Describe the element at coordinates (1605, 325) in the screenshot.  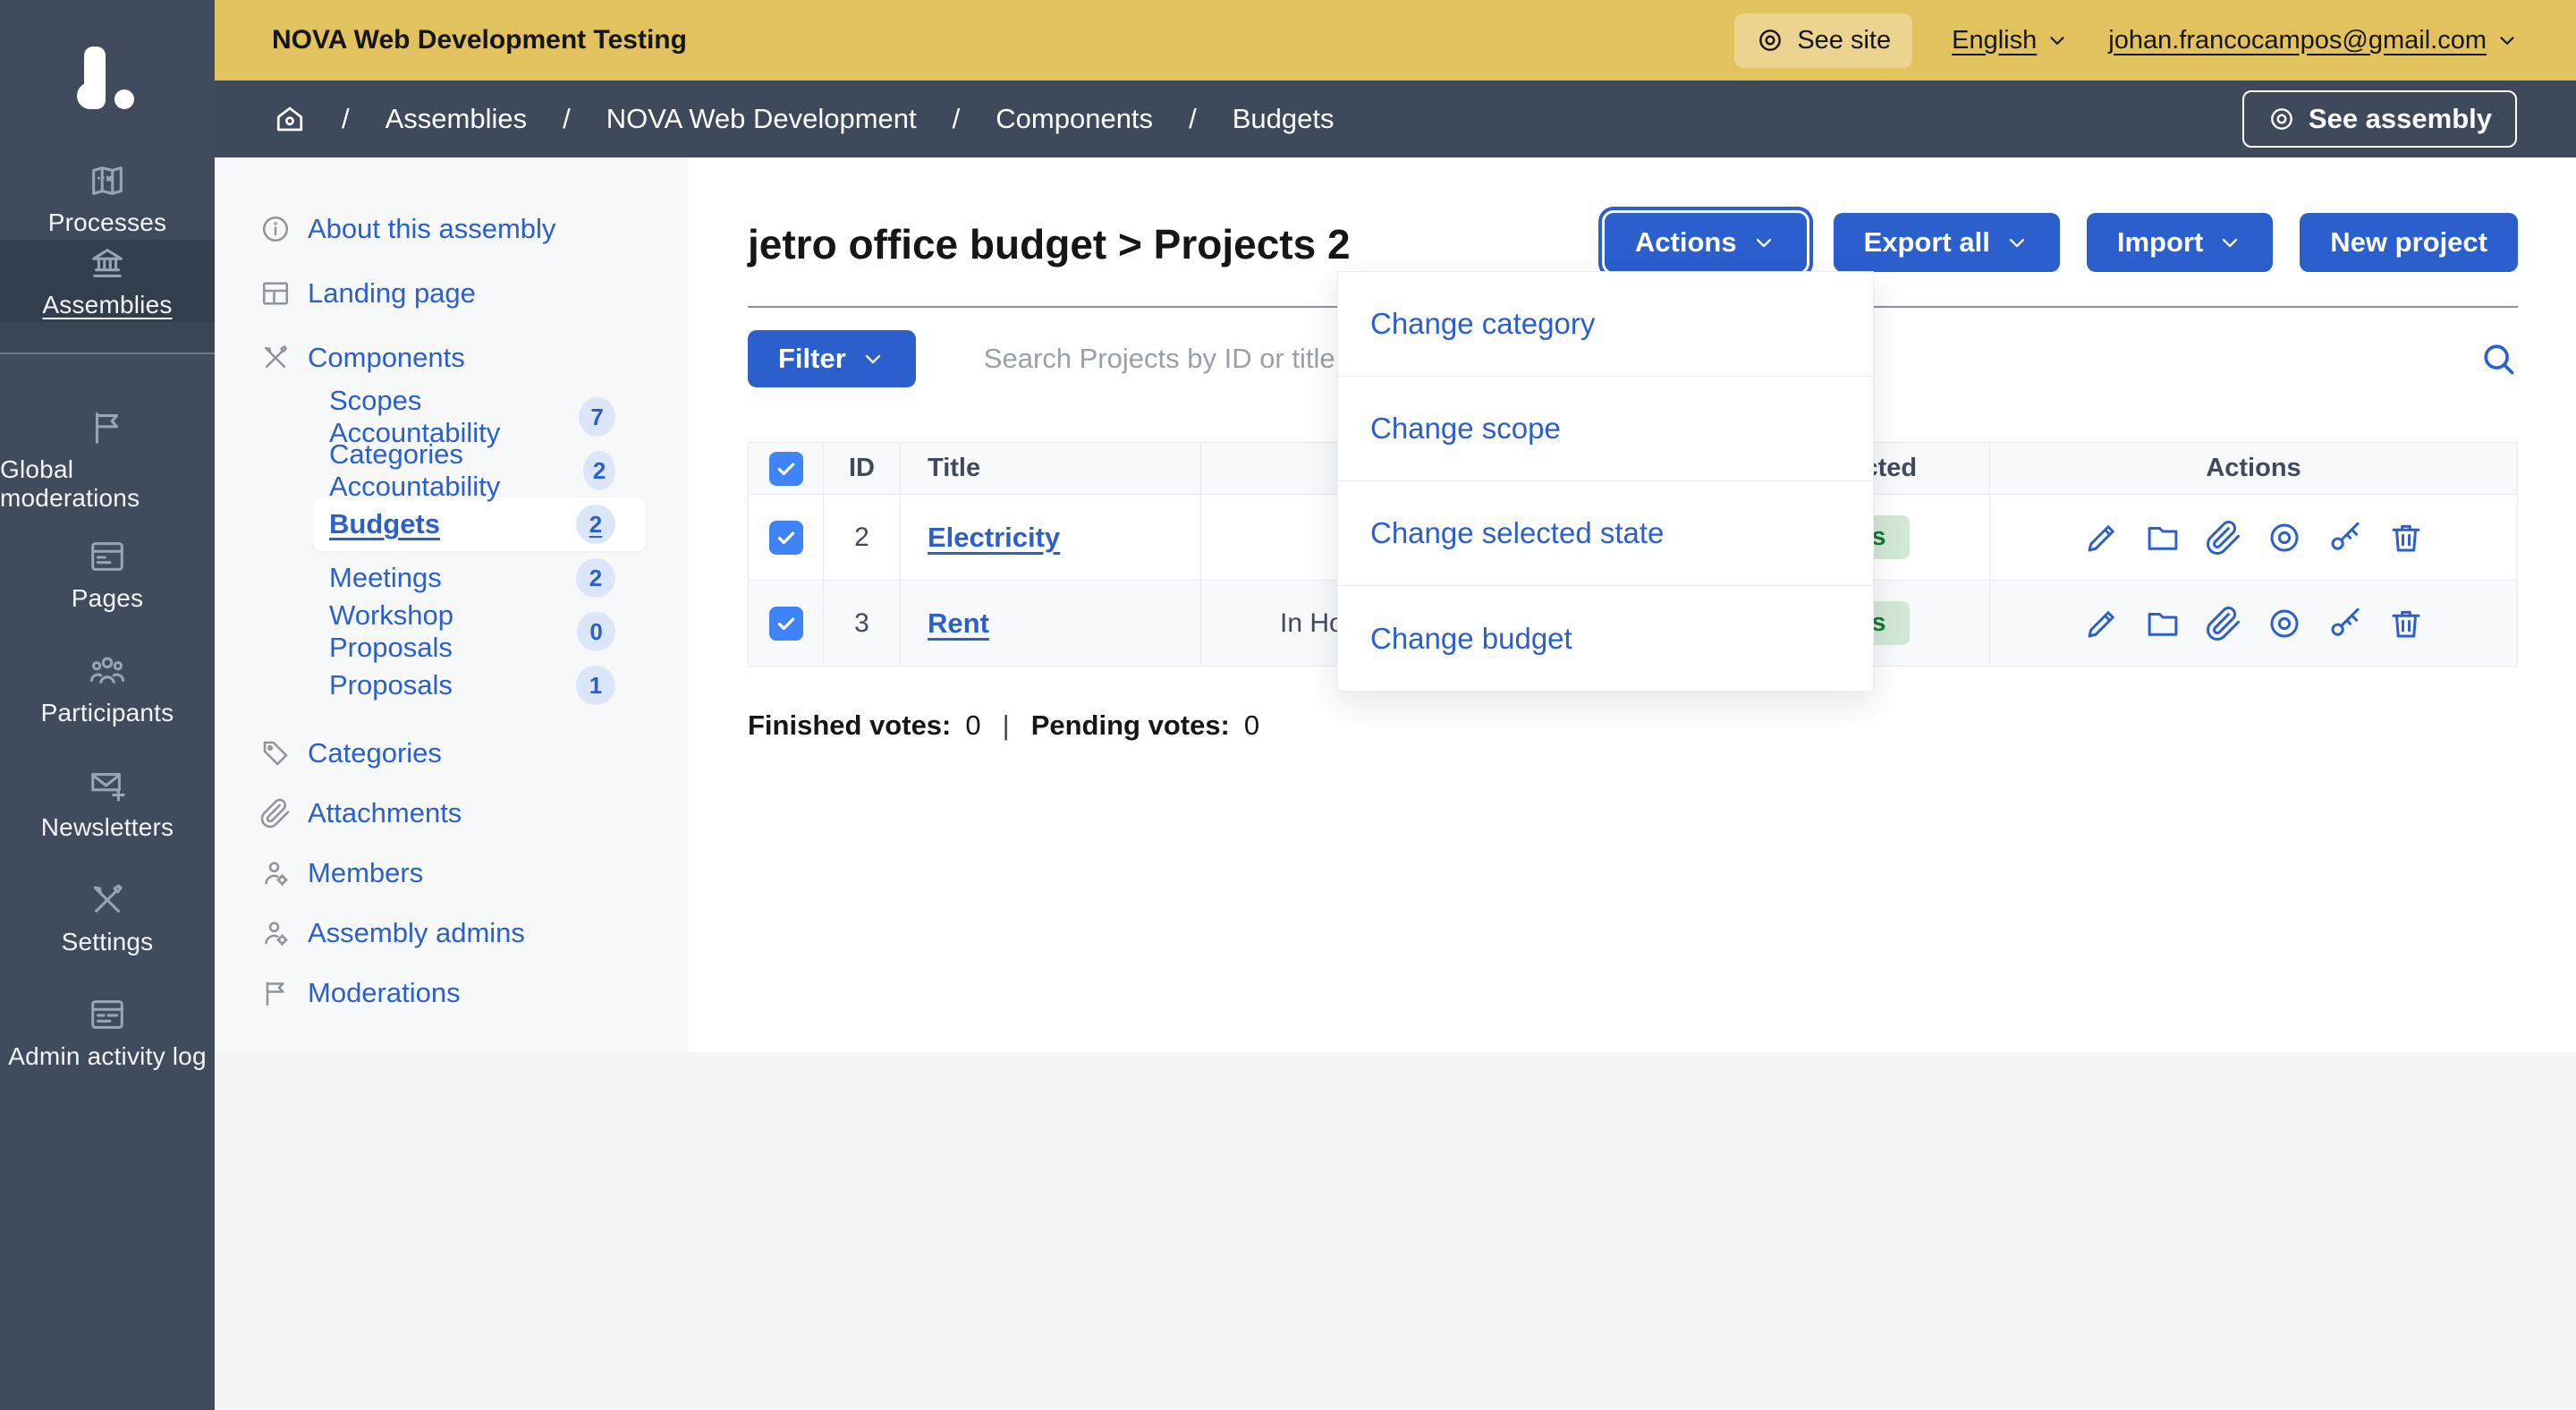
I see `menu-item-change-category: Change category` at that location.